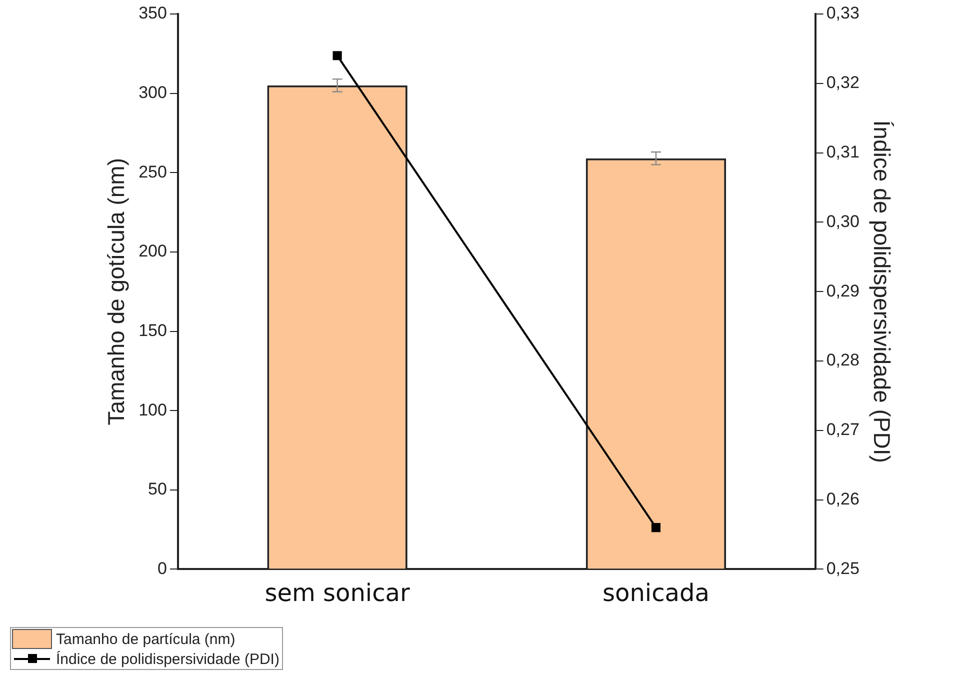 Image resolution: width=968 pixels, height=682 pixels. Describe the element at coordinates (843, 430) in the screenshot. I see `y2-tick-label: 0,27` at that location.